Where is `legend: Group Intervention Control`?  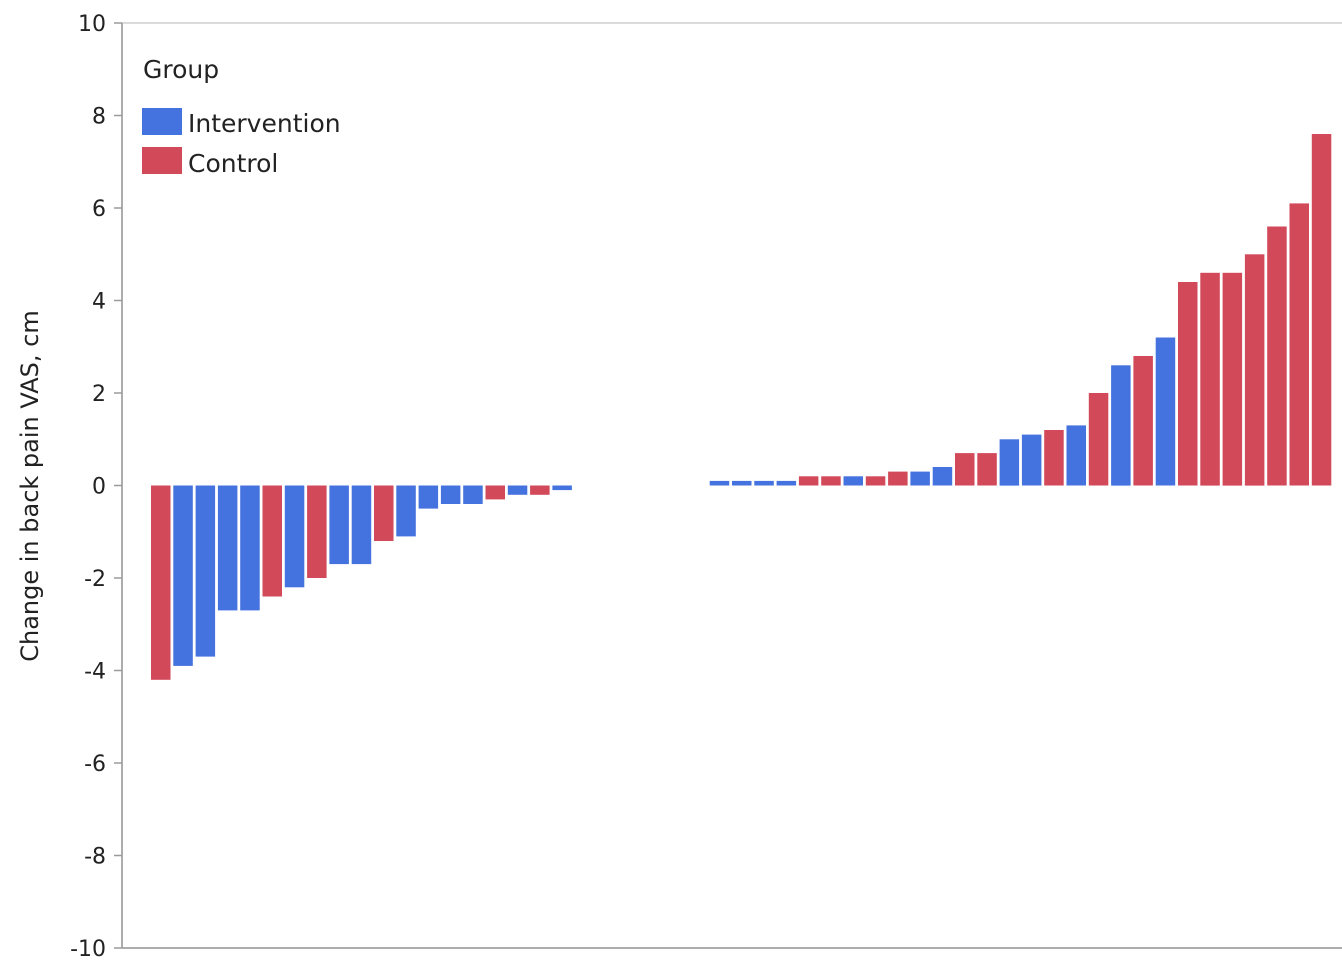
legend: Group Intervention Control is located at coordinates (241, 116).